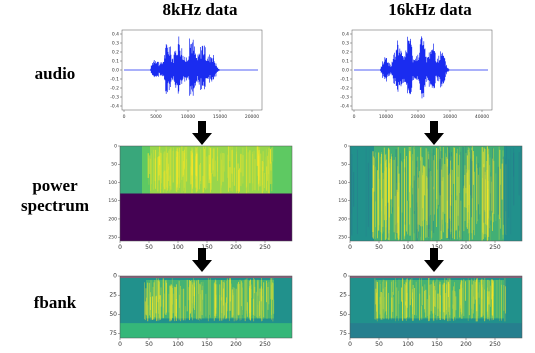 Image resolution: width=535 pixels, height=353 pixels. I want to click on empty-high-mel-band, so click(206, 330).